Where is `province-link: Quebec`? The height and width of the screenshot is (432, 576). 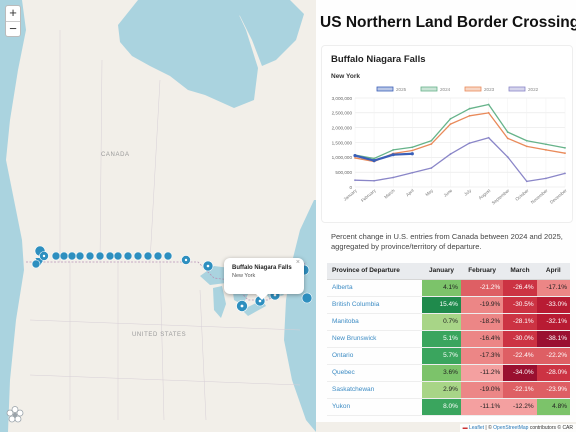
province-link: Quebec is located at coordinates (375, 373).